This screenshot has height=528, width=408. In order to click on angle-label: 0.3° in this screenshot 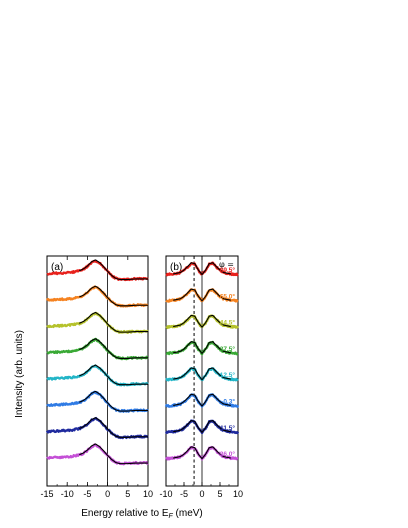, I will do `click(229, 402)`.